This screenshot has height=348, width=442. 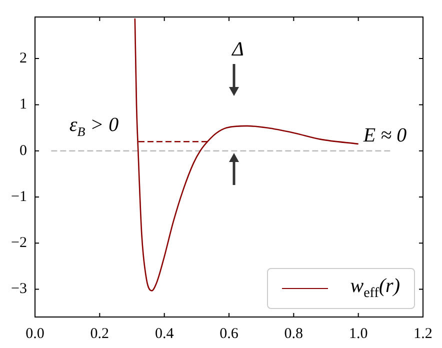 What do you see at coordinates (294, 334) in the screenshot?
I see `x-tick-label: 0.8` at bounding box center [294, 334].